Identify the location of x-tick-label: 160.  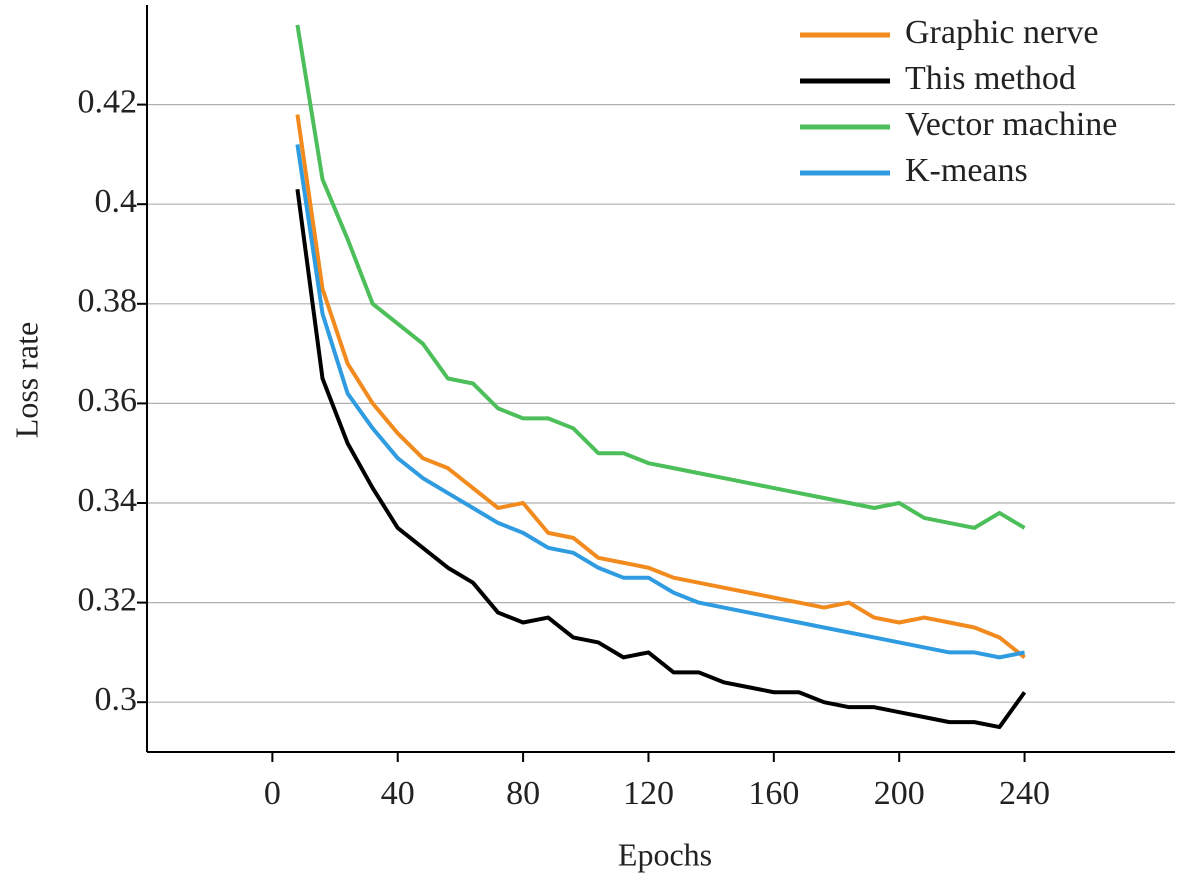
(773, 793).